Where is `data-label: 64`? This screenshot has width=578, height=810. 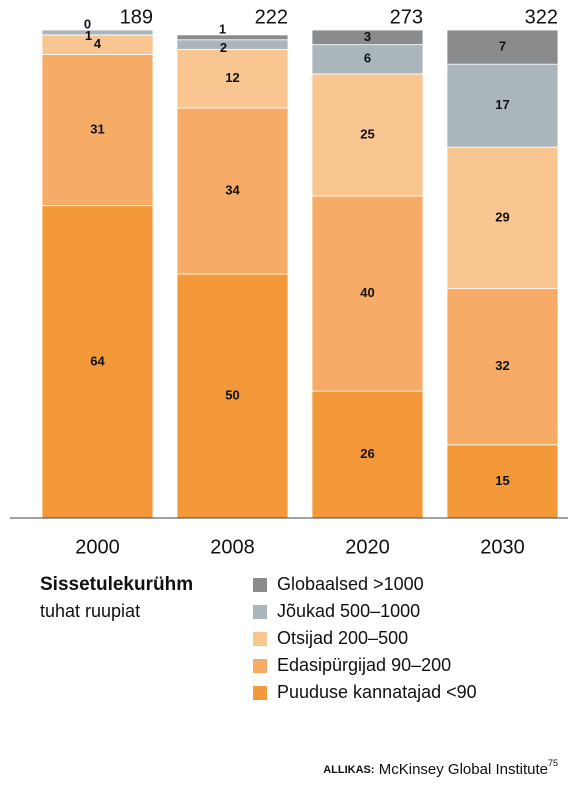
data-label: 64 is located at coordinates (97, 360).